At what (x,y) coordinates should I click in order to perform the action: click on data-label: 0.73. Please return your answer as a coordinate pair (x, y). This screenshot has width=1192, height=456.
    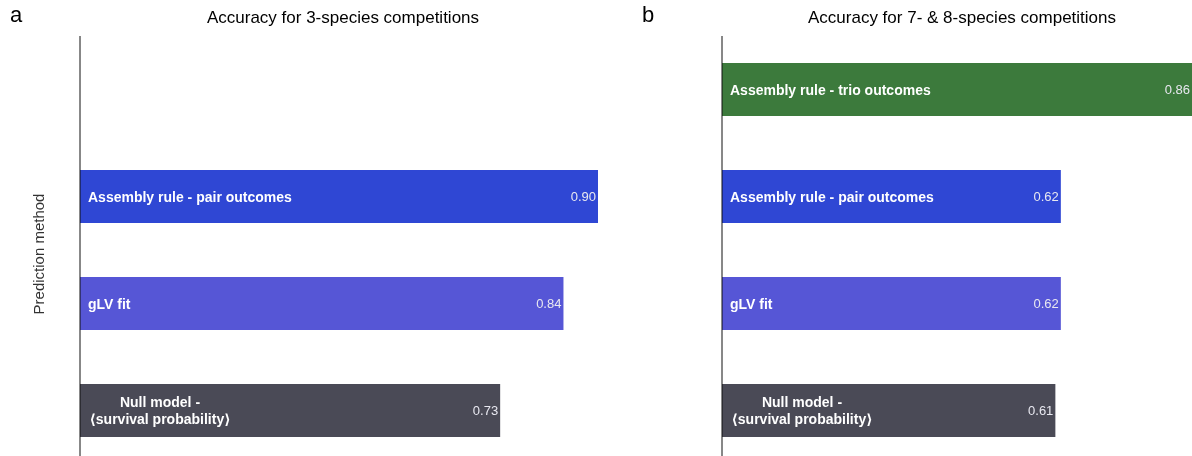
    Looking at the image, I should click on (485, 410).